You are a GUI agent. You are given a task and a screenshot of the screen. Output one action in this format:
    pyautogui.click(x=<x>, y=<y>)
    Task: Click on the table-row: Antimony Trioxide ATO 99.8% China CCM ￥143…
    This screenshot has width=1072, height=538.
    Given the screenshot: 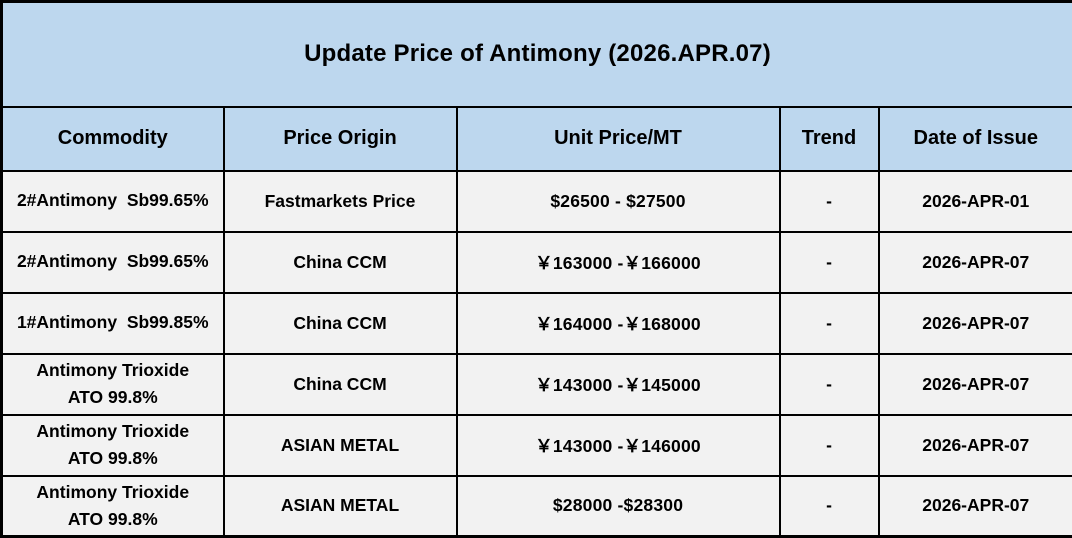 What is the action you would take?
    pyautogui.click(x=536, y=384)
    